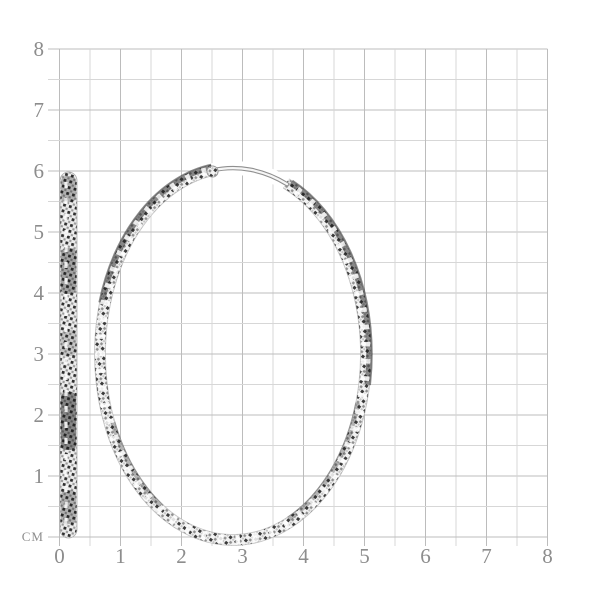 The image size is (600, 600). I want to click on y-axis-label-5: 5, so click(39, 232).